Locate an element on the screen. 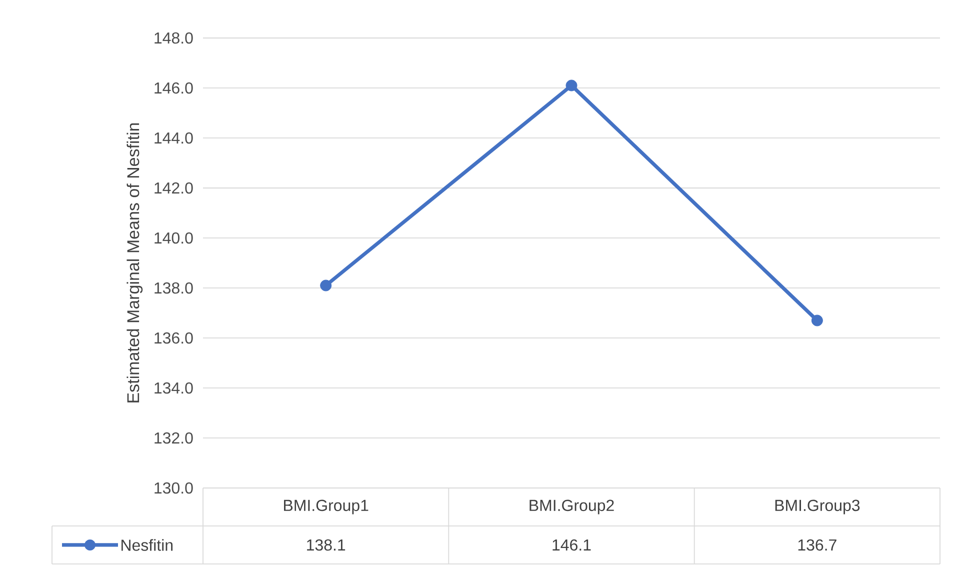 The image size is (956, 569). y-tick-label: 138.0 is located at coordinates (173, 288).